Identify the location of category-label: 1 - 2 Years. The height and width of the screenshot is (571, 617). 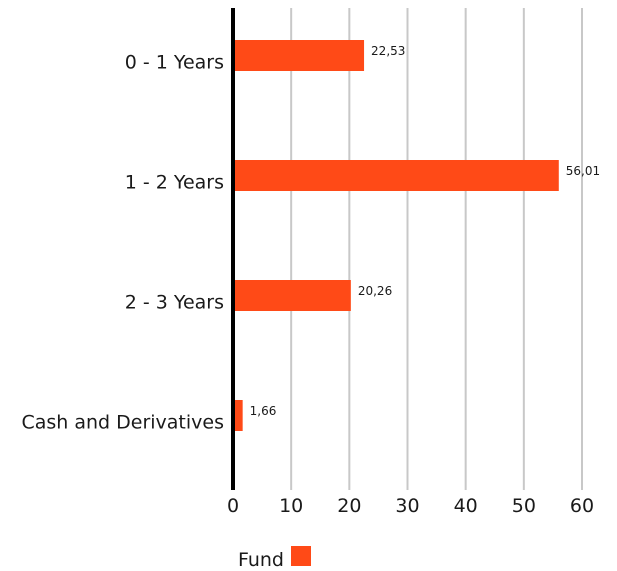
(174, 183).